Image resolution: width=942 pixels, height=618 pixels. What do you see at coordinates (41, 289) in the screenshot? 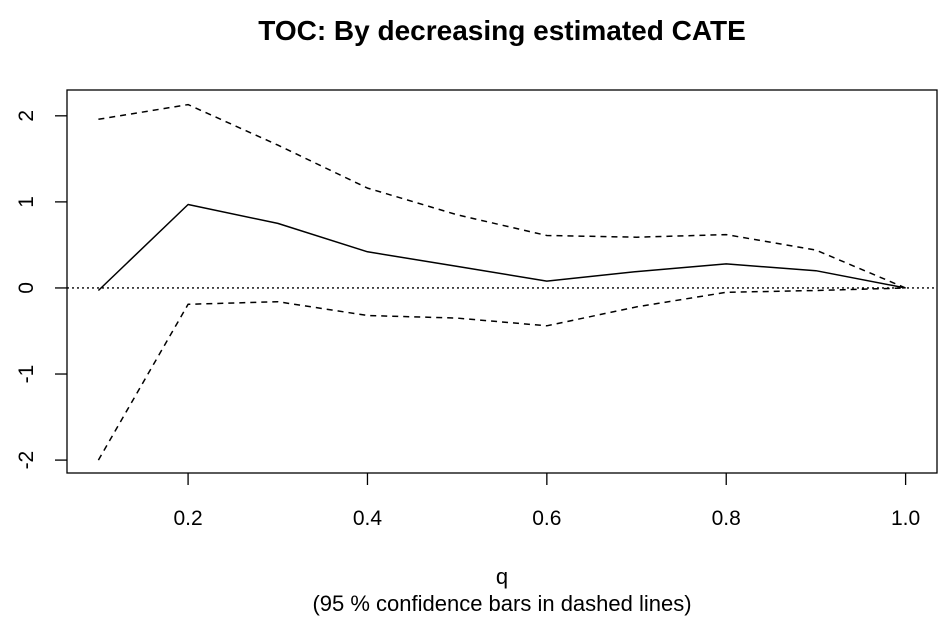
I see `y-axis: -2 -1 0 1 2` at bounding box center [41, 289].